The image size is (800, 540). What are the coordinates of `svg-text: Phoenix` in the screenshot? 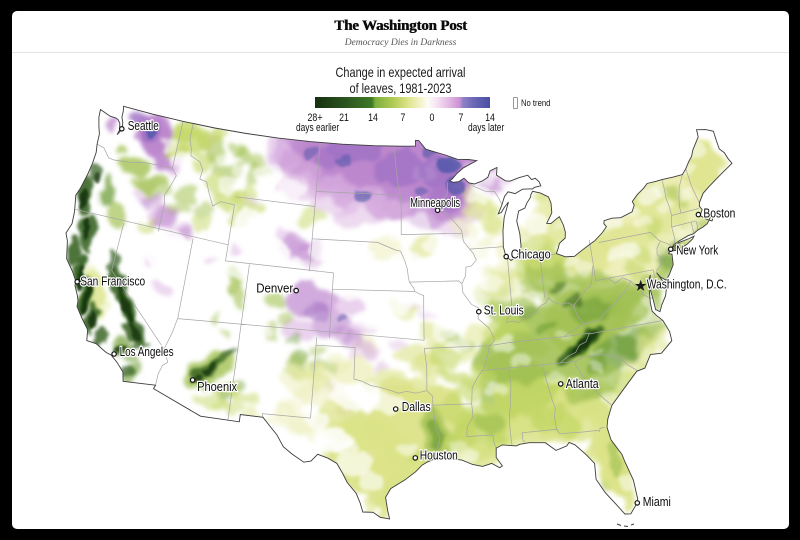 It's located at (217, 386).